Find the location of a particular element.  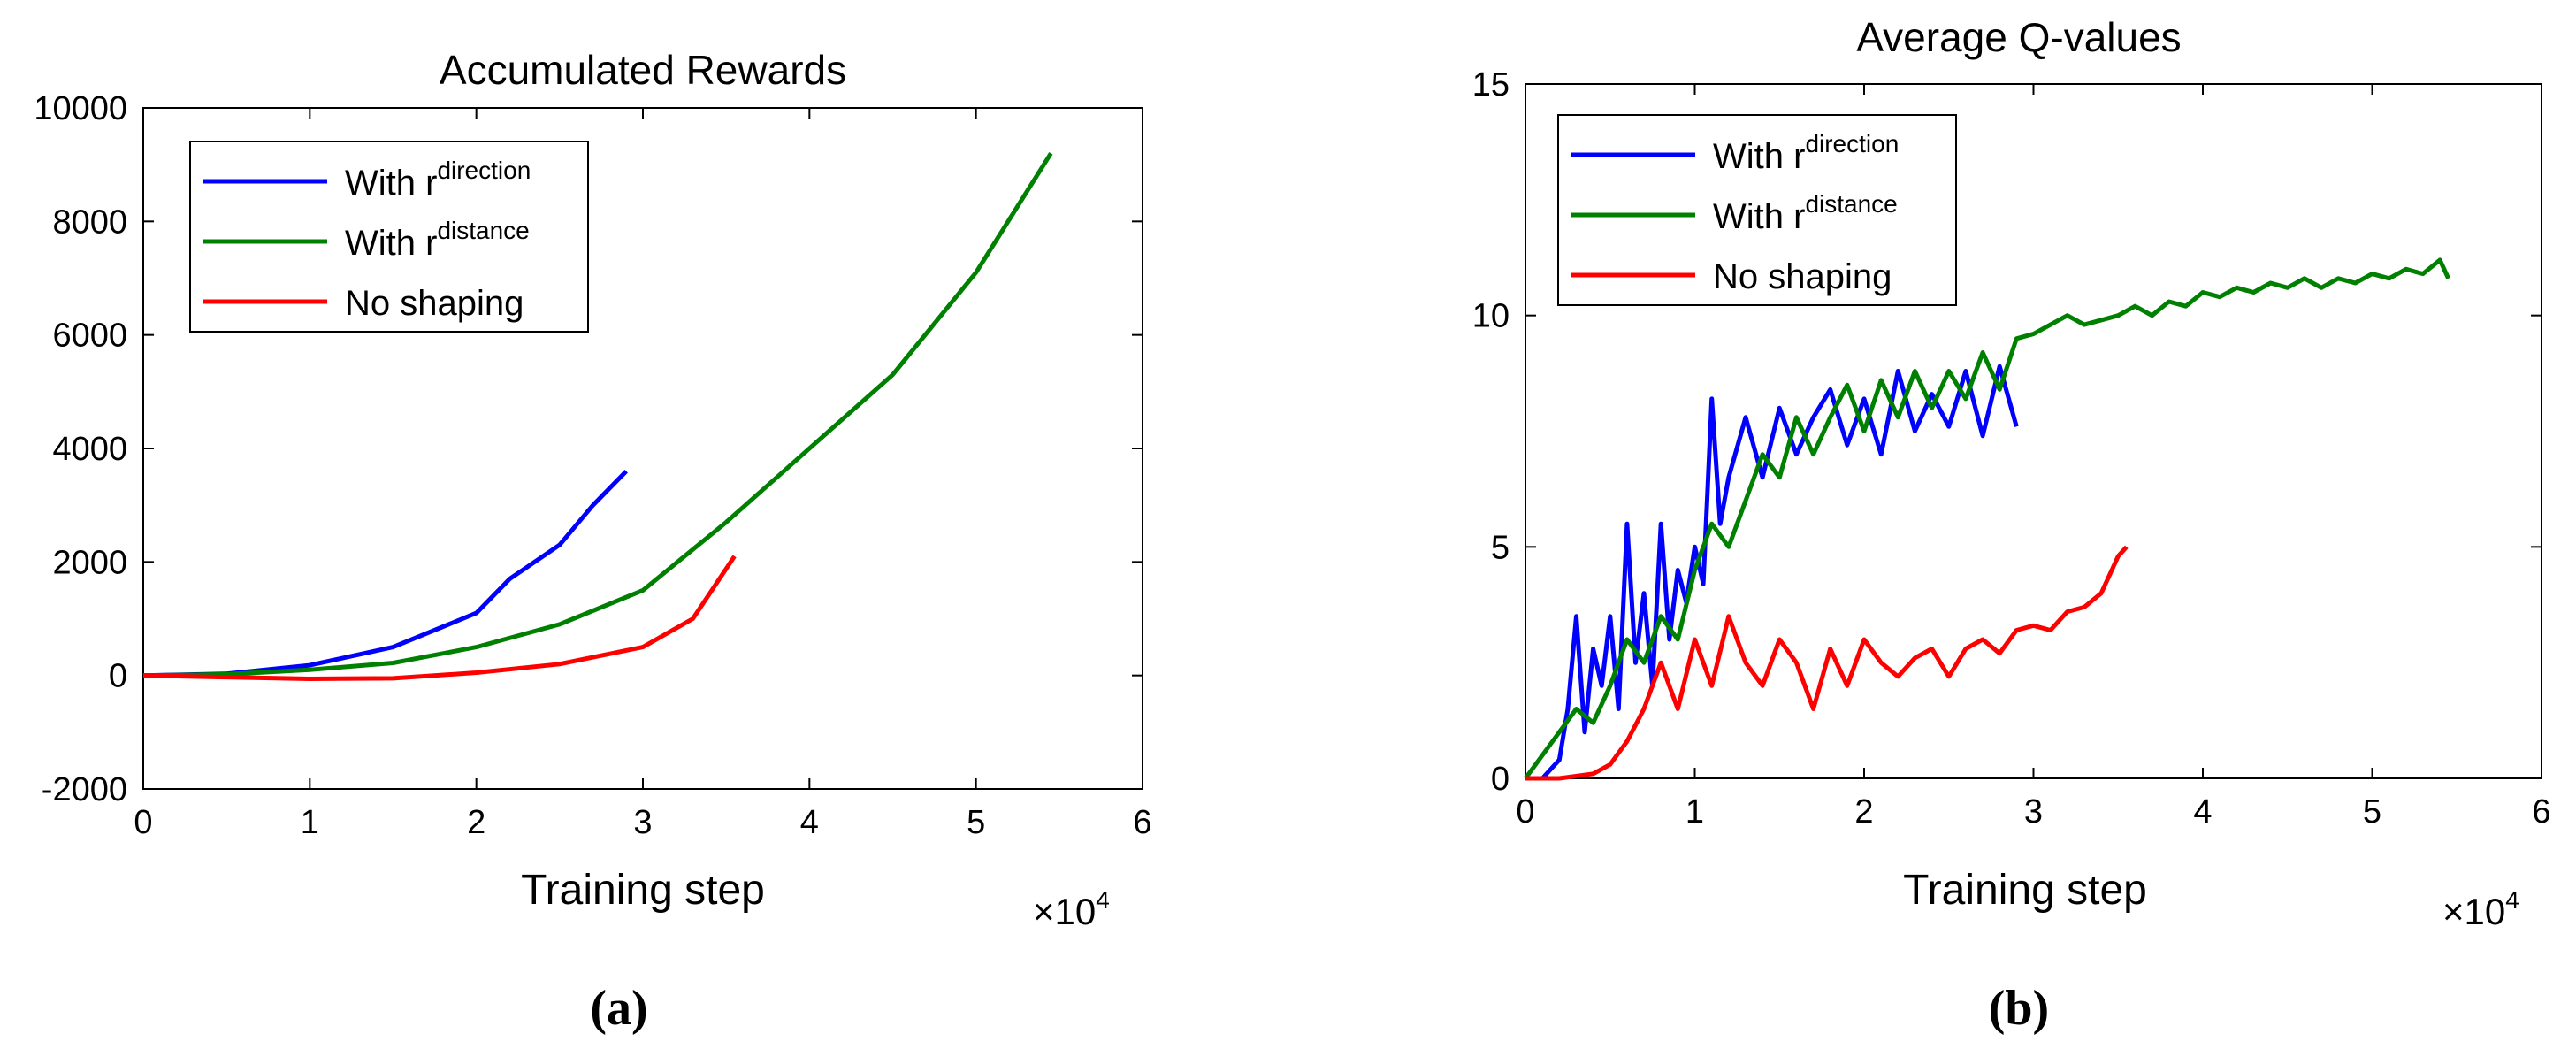

caption: (a) is located at coordinates (618, 1008).